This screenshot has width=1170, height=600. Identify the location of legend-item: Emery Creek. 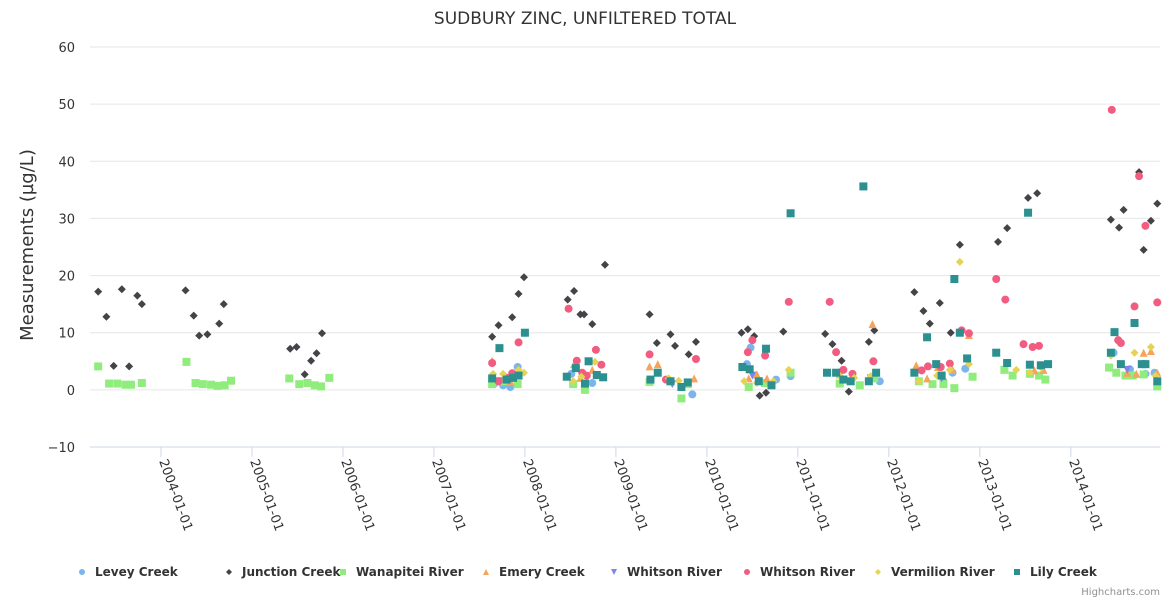
(534, 572).